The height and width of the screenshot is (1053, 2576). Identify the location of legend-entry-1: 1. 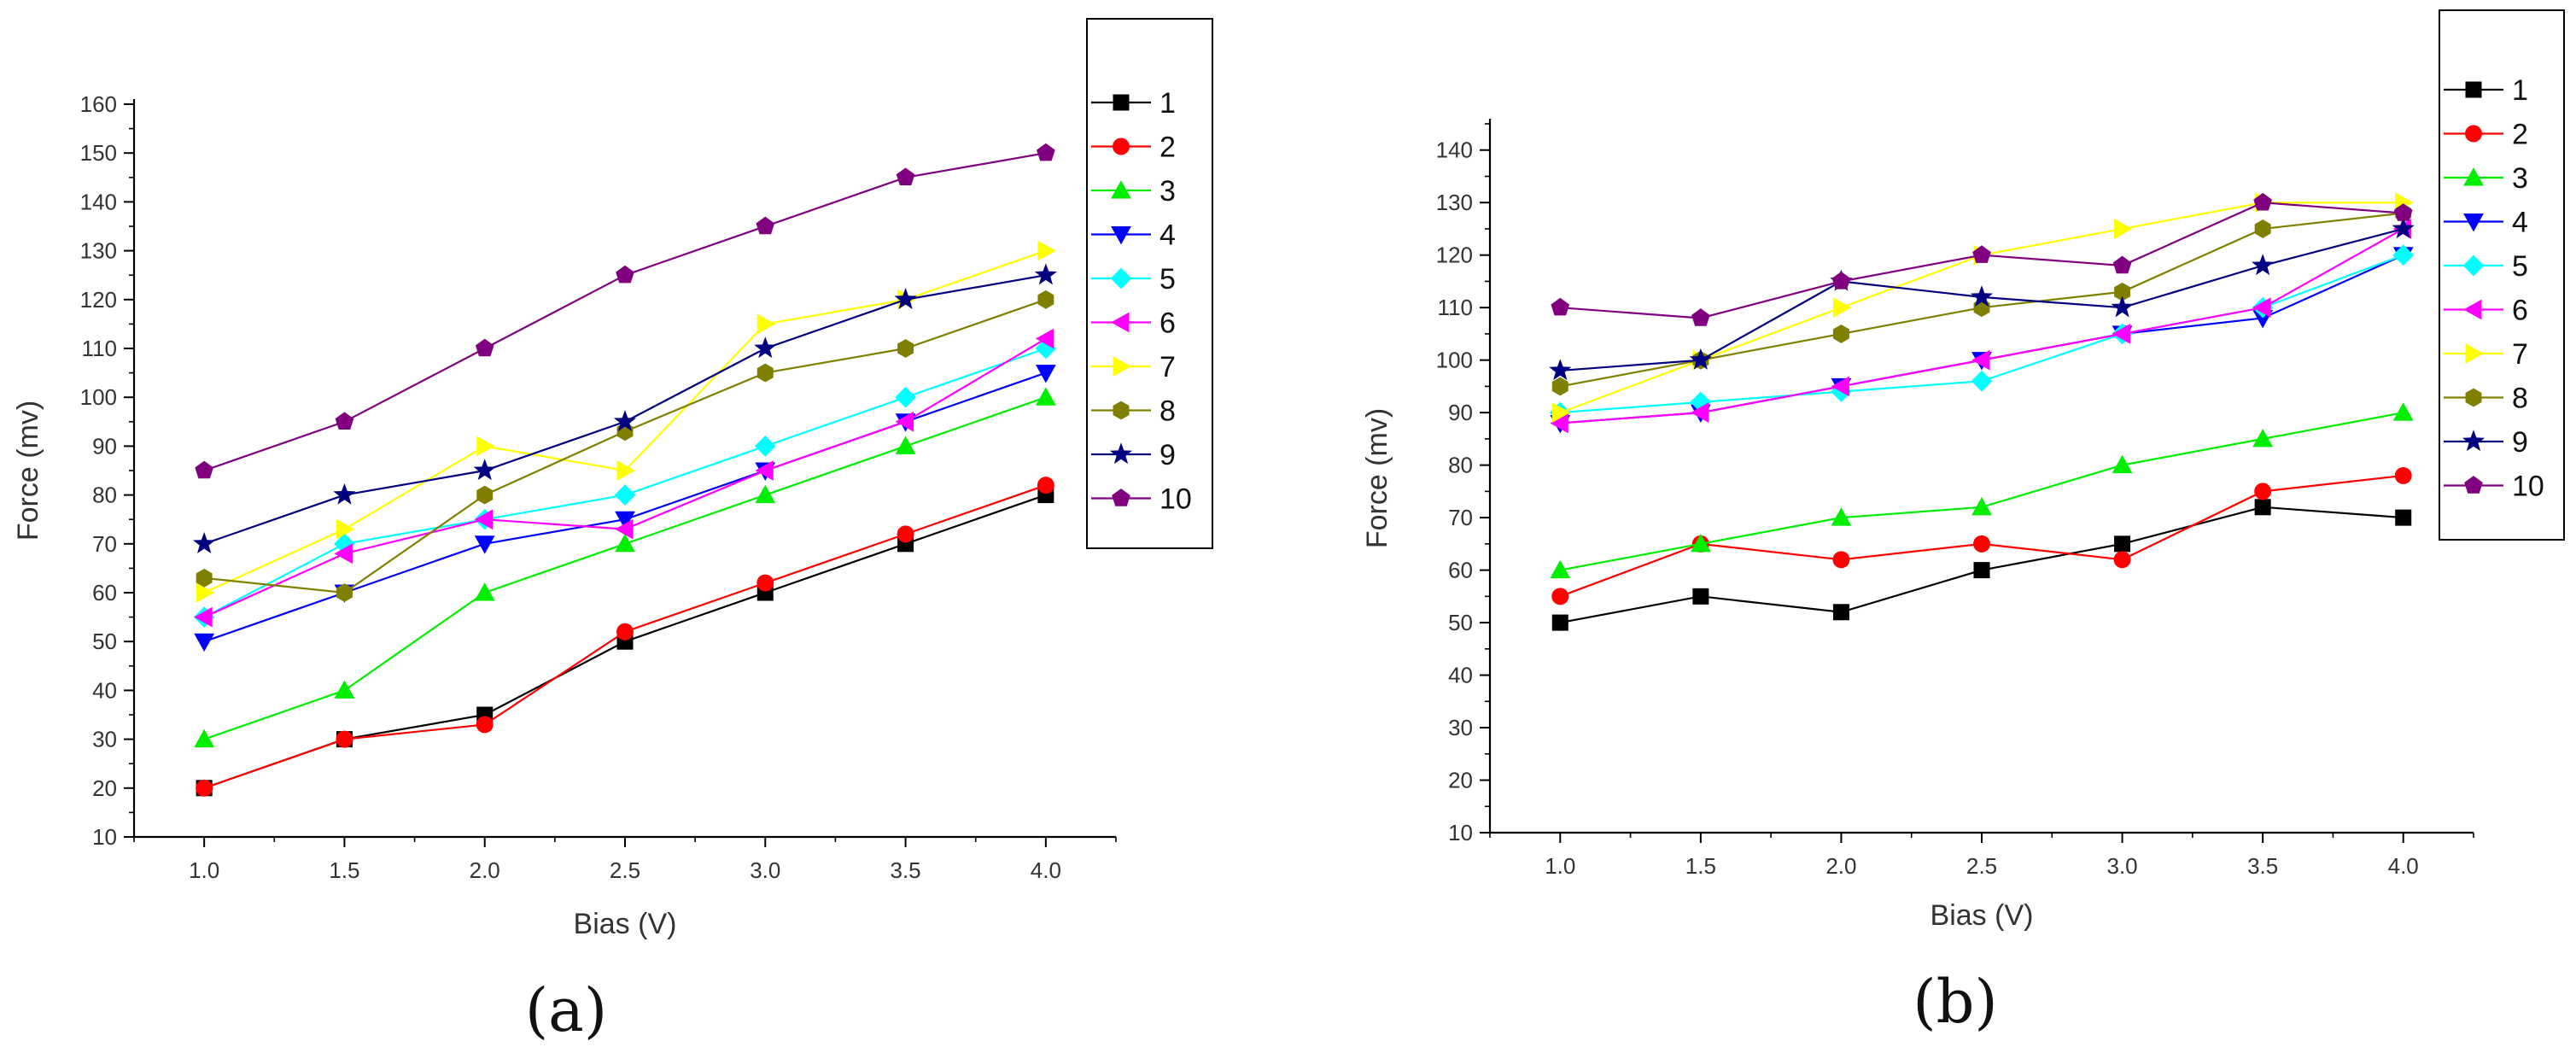
(2486, 90).